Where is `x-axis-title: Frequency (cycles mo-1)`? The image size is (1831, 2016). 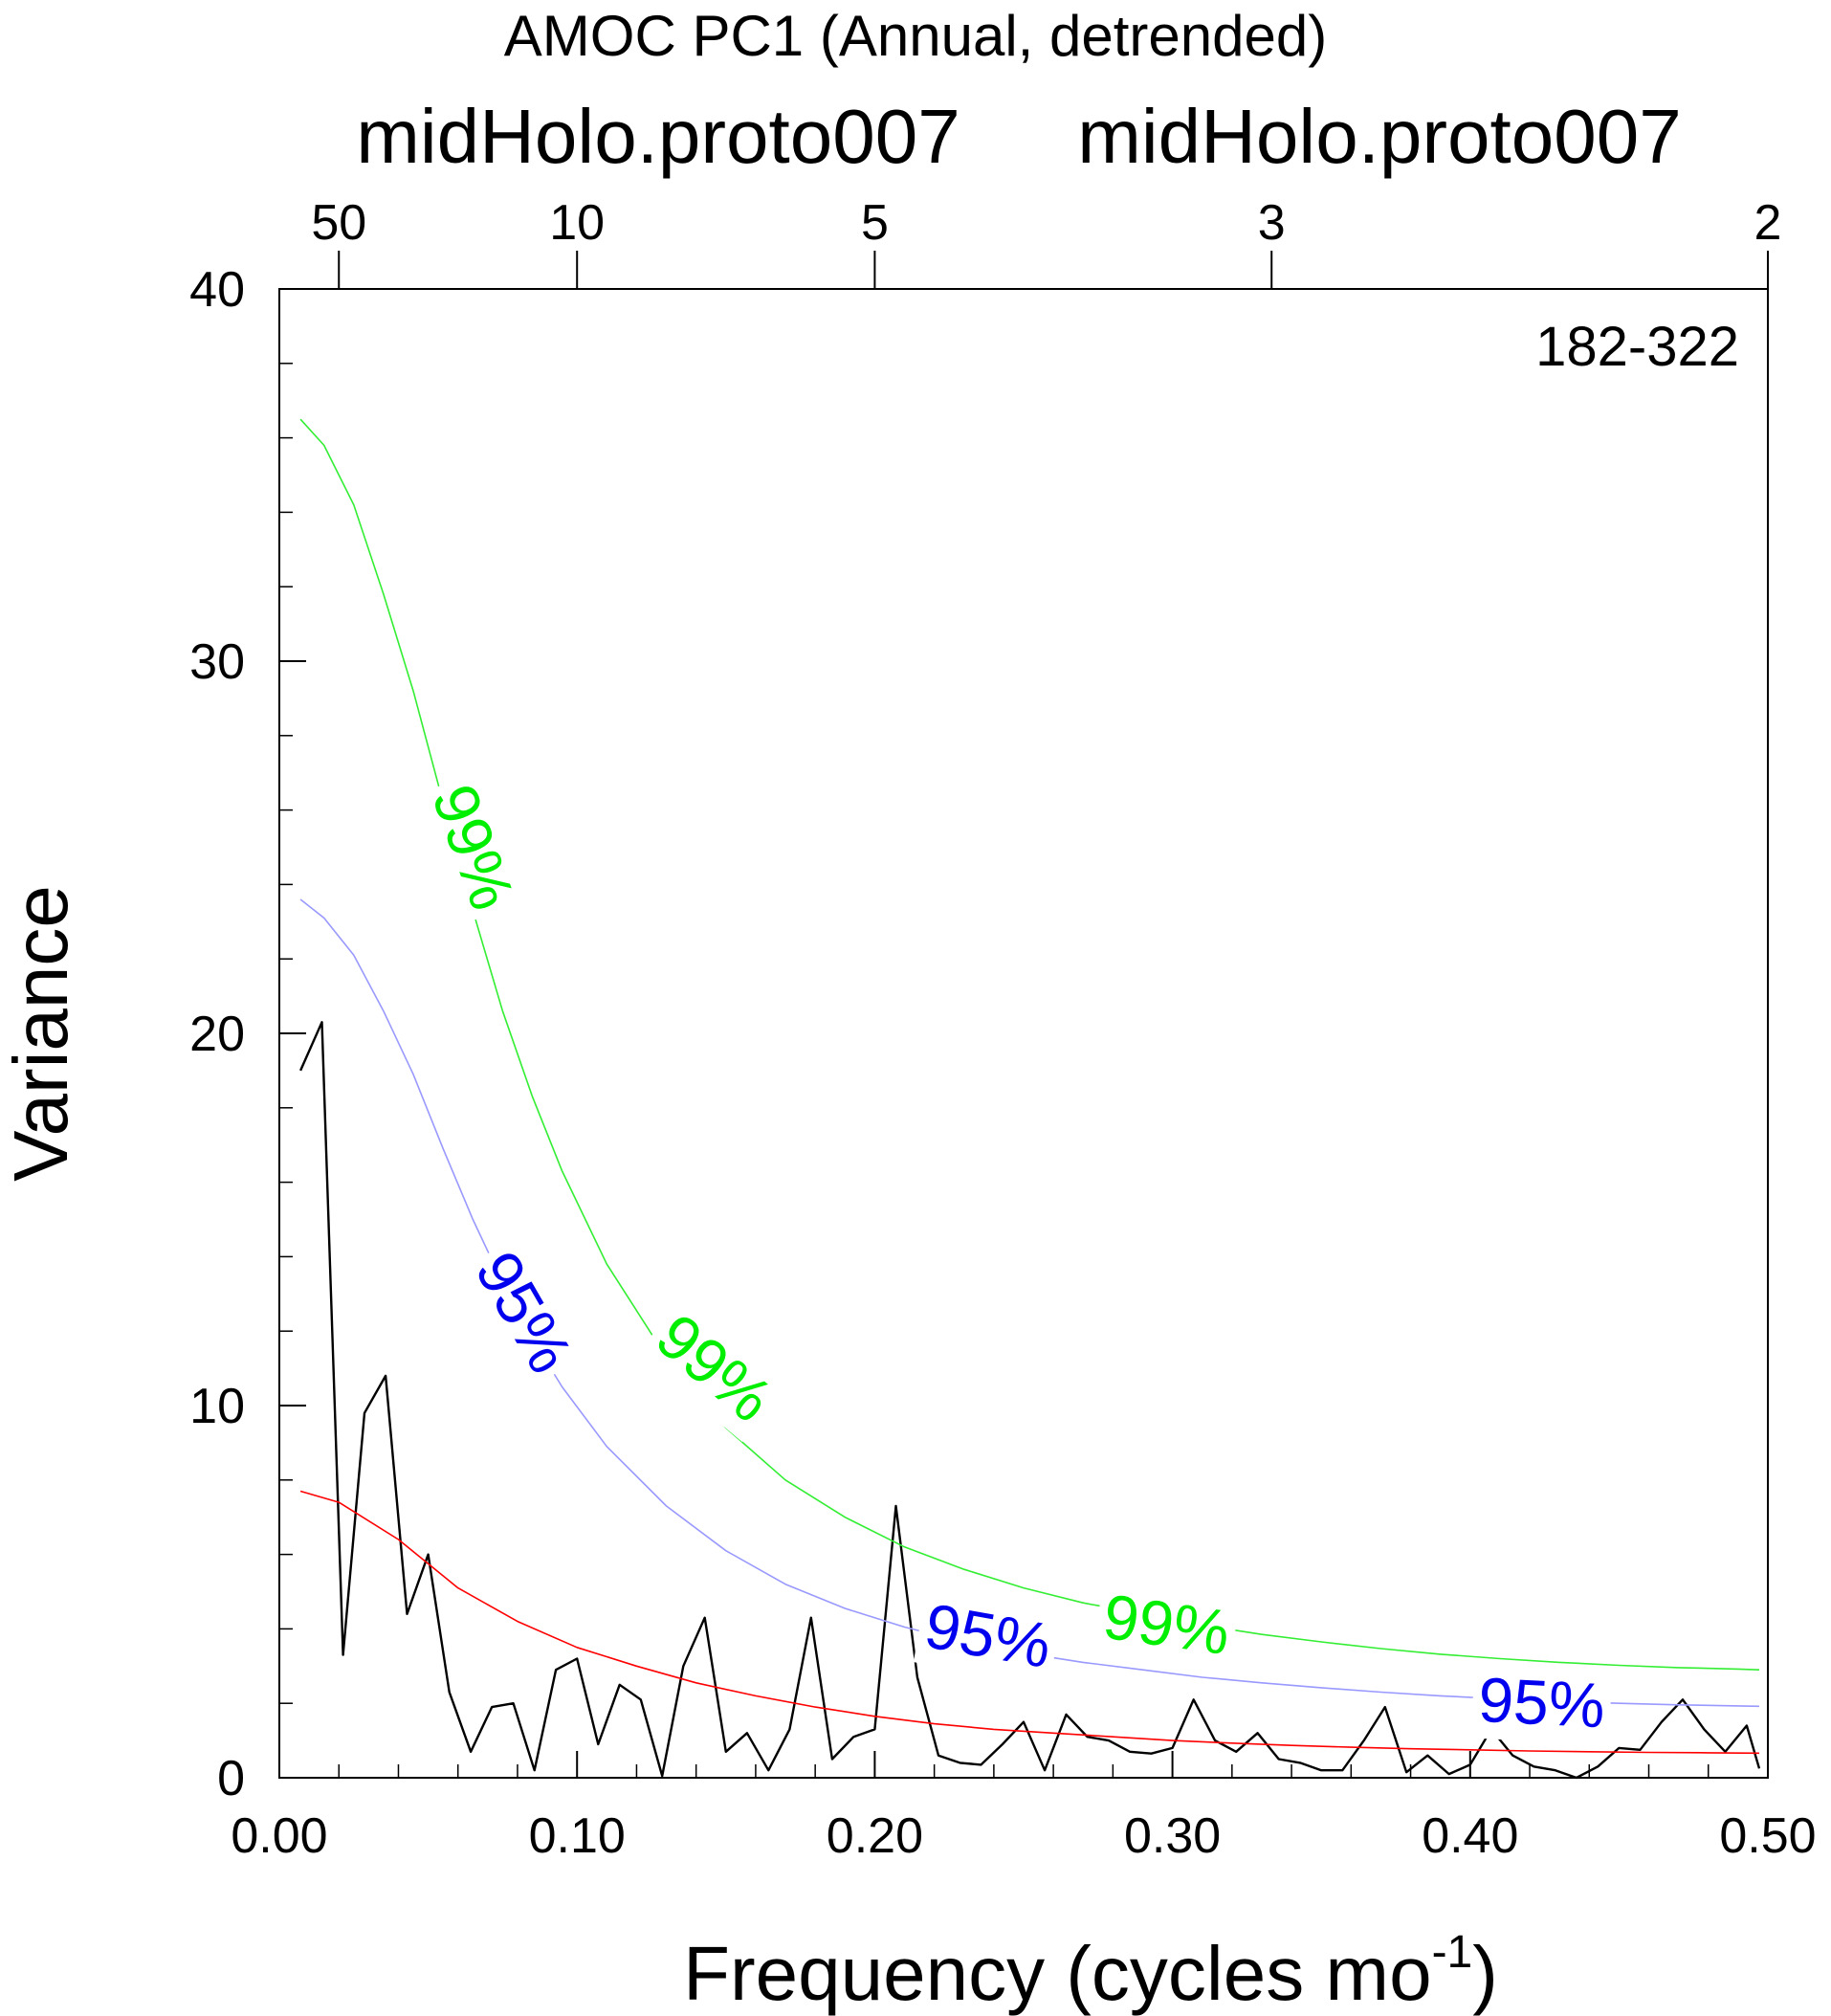 x-axis-title: Frequency (cycles mo-1) is located at coordinates (1090, 1971).